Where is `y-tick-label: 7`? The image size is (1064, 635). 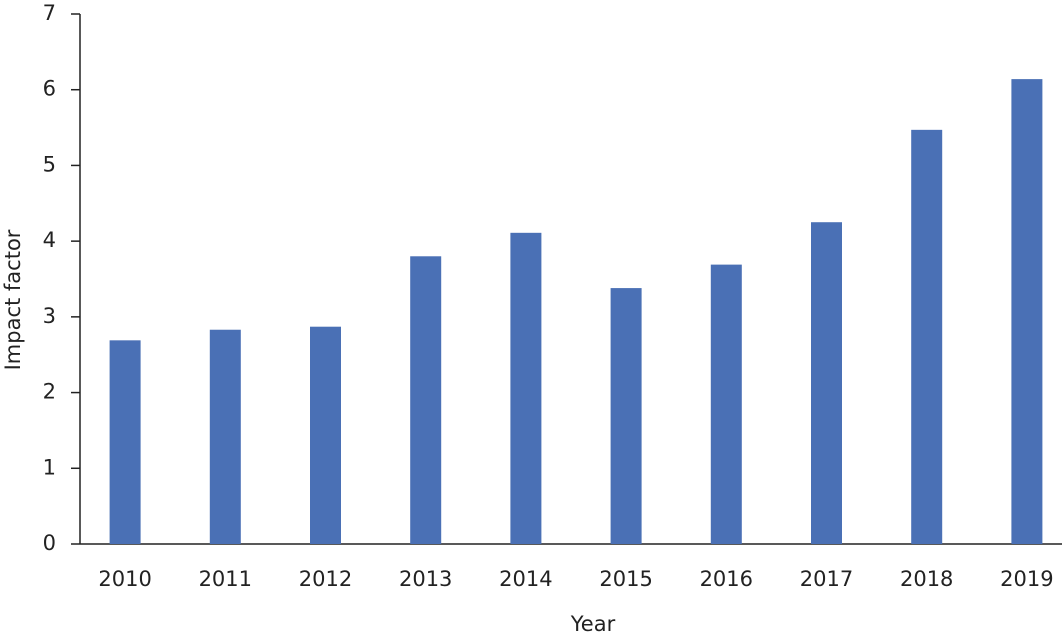 y-tick-label: 7 is located at coordinates (49, 13).